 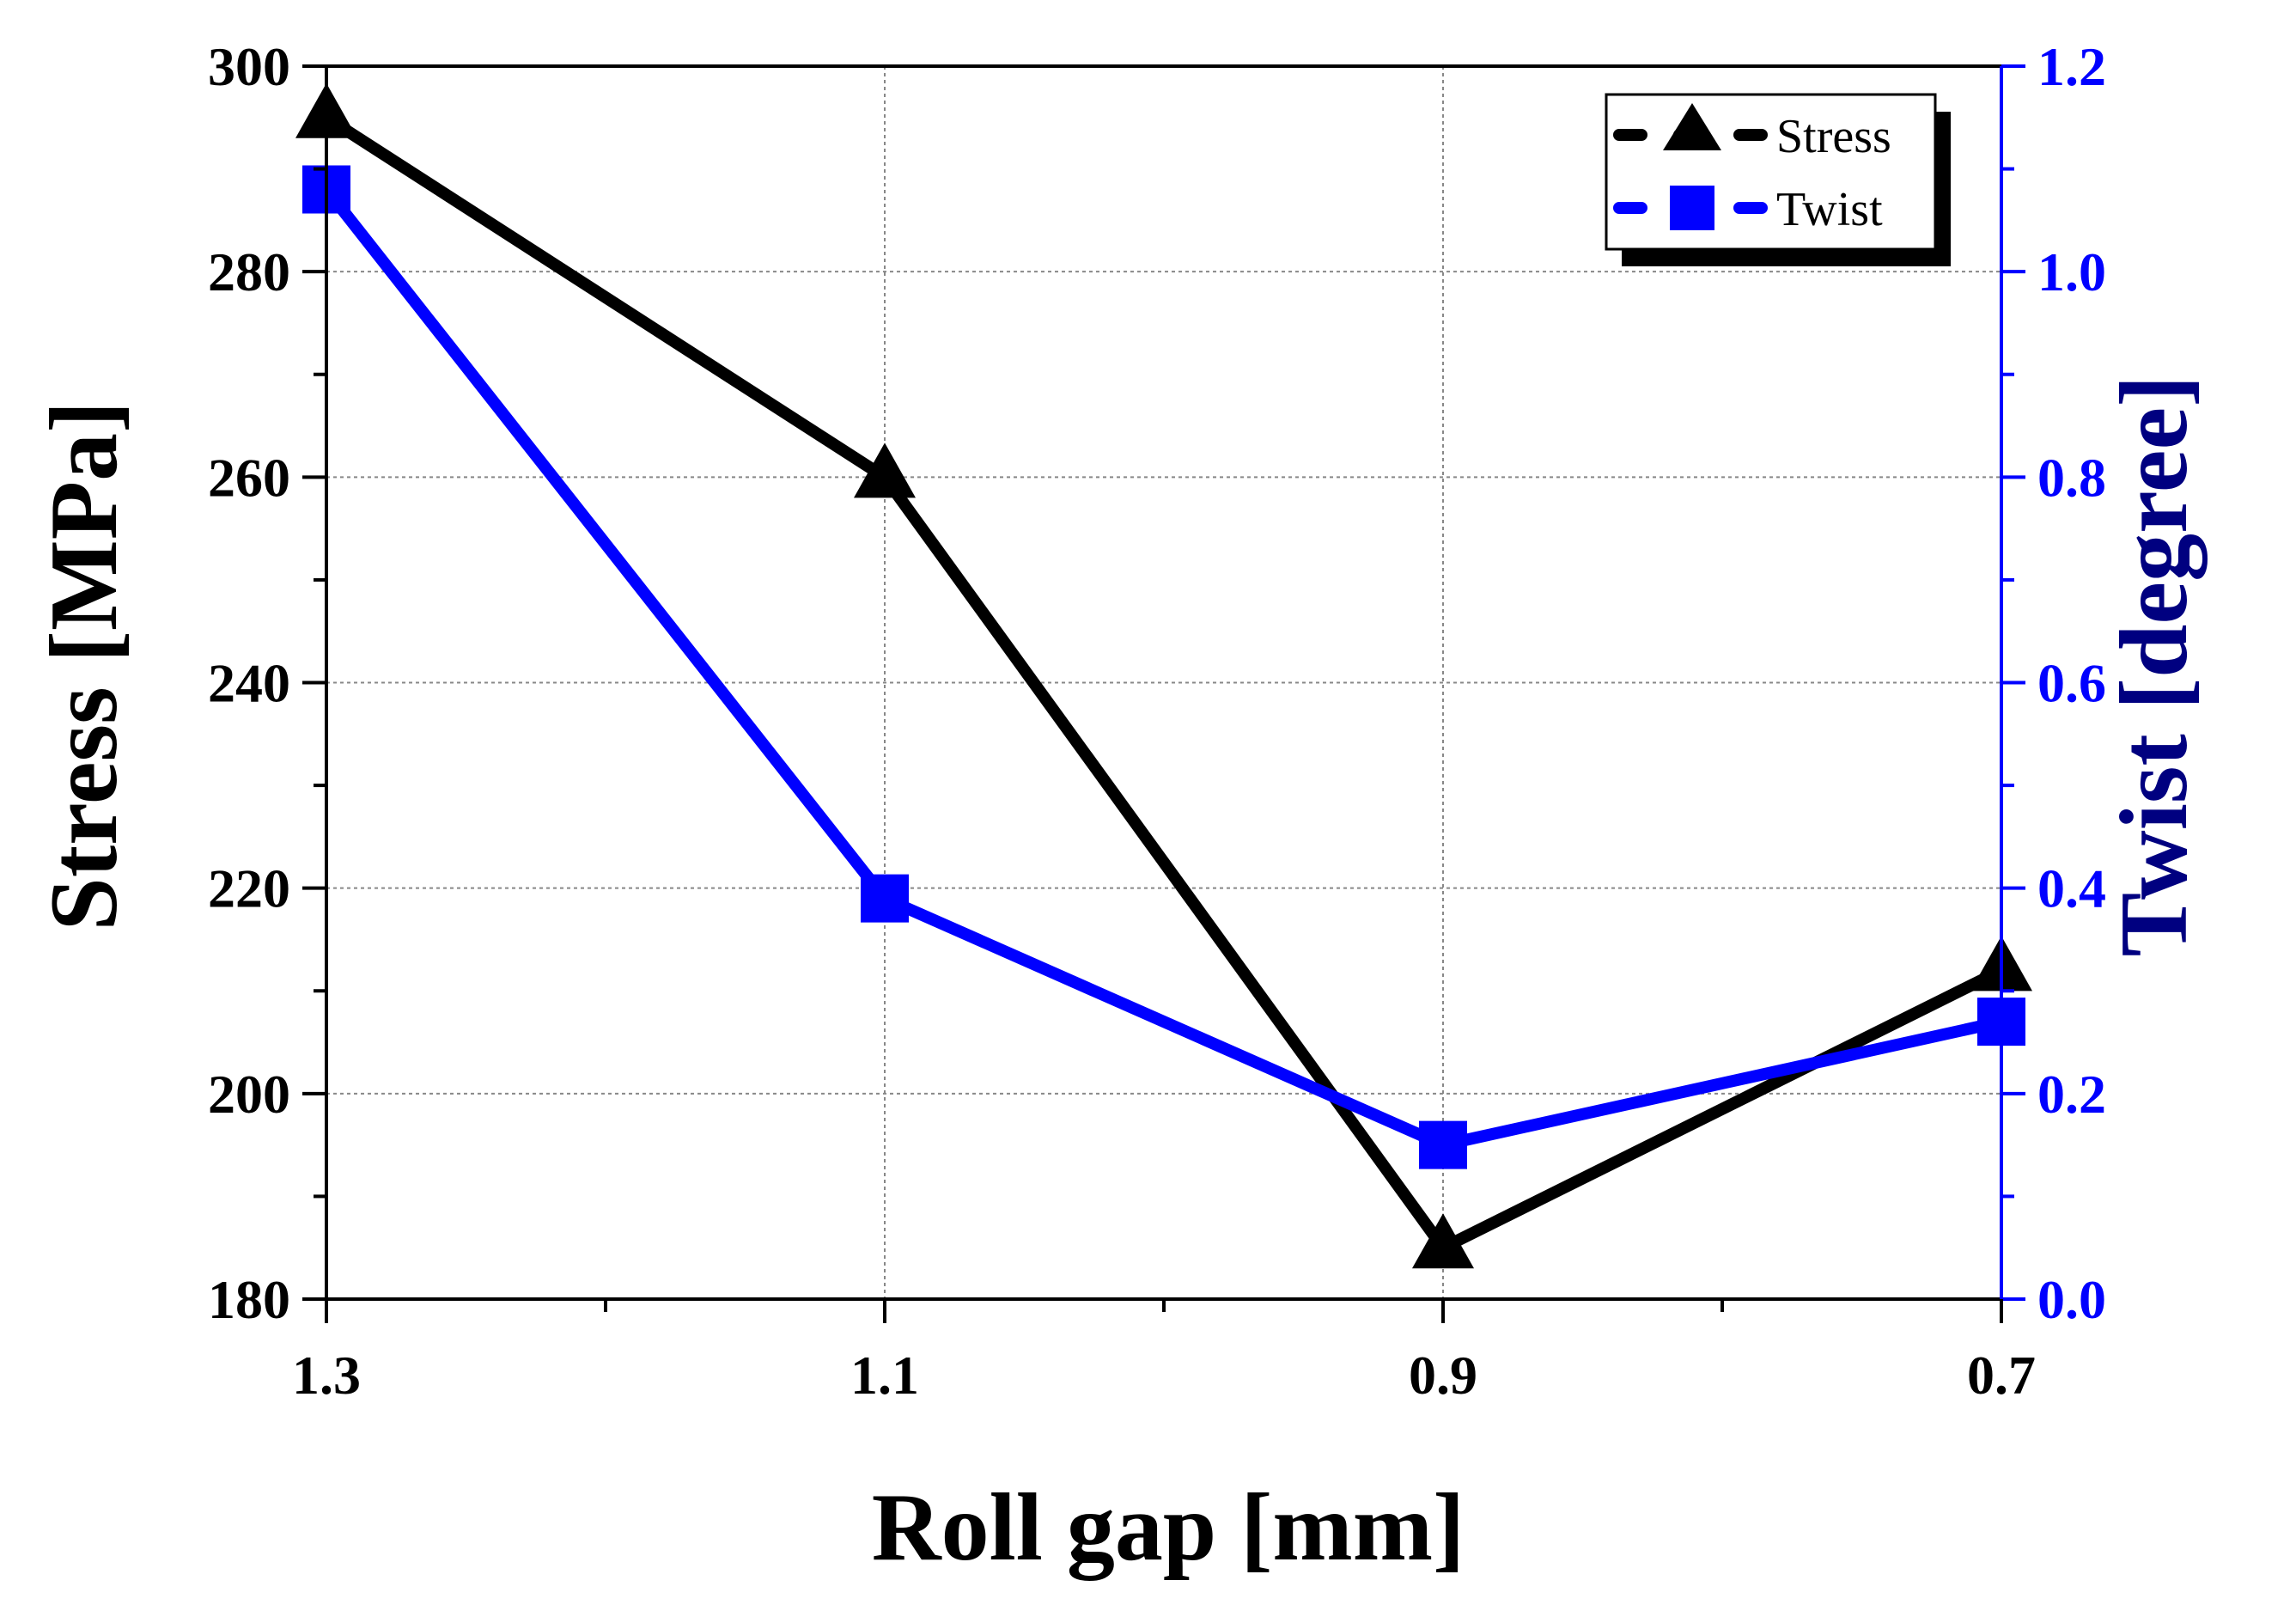 What do you see at coordinates (249, 271) in the screenshot?
I see `y-tick-label: 280` at bounding box center [249, 271].